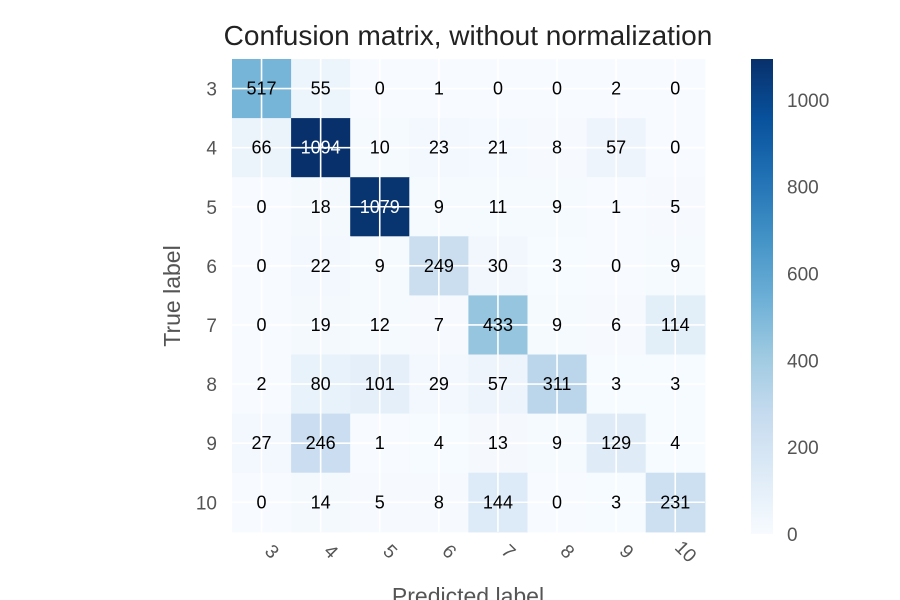 The height and width of the screenshot is (600, 900). Describe the element at coordinates (808, 318) in the screenshot. I see `colorbar-tick-labels: 0 200 400 600 800 1000` at that location.